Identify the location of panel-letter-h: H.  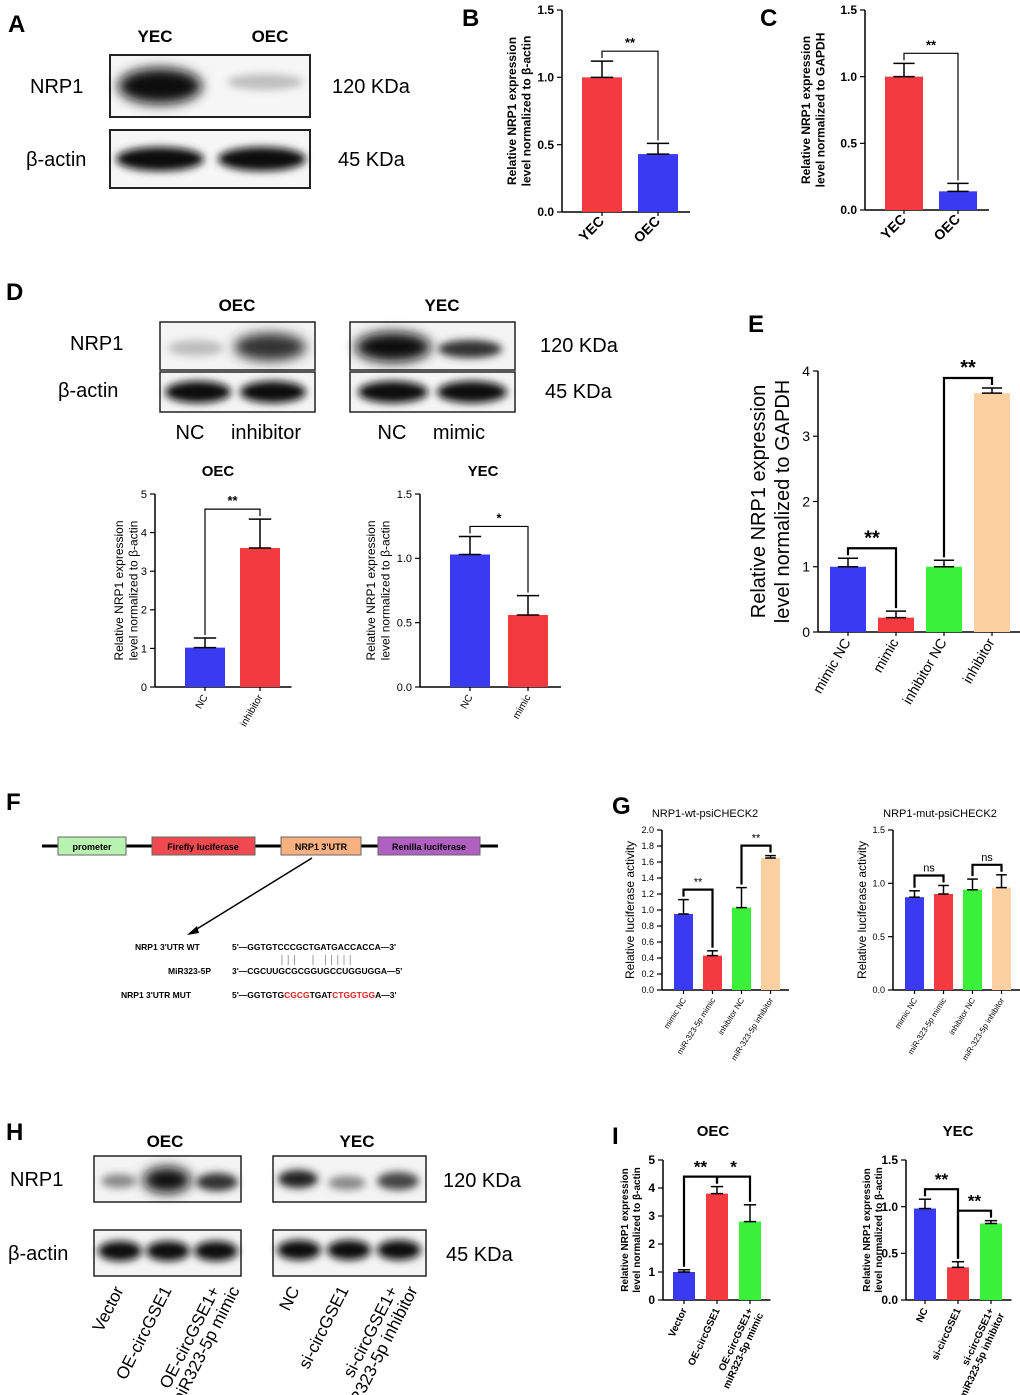
(14, 1132).